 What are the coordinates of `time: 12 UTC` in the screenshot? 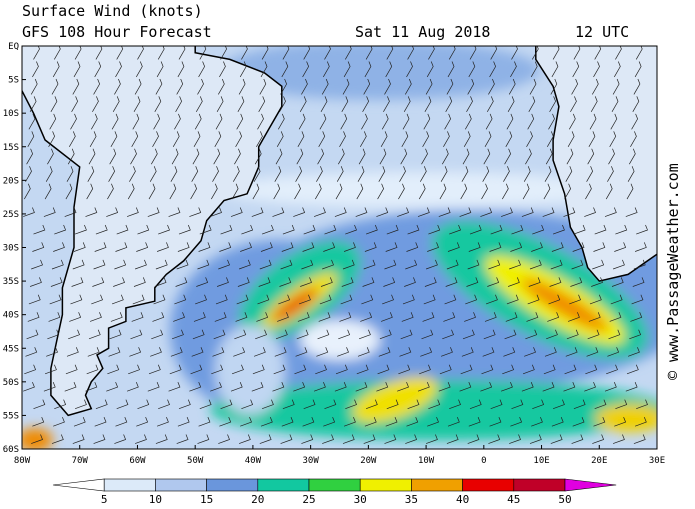 It's located at (602, 32).